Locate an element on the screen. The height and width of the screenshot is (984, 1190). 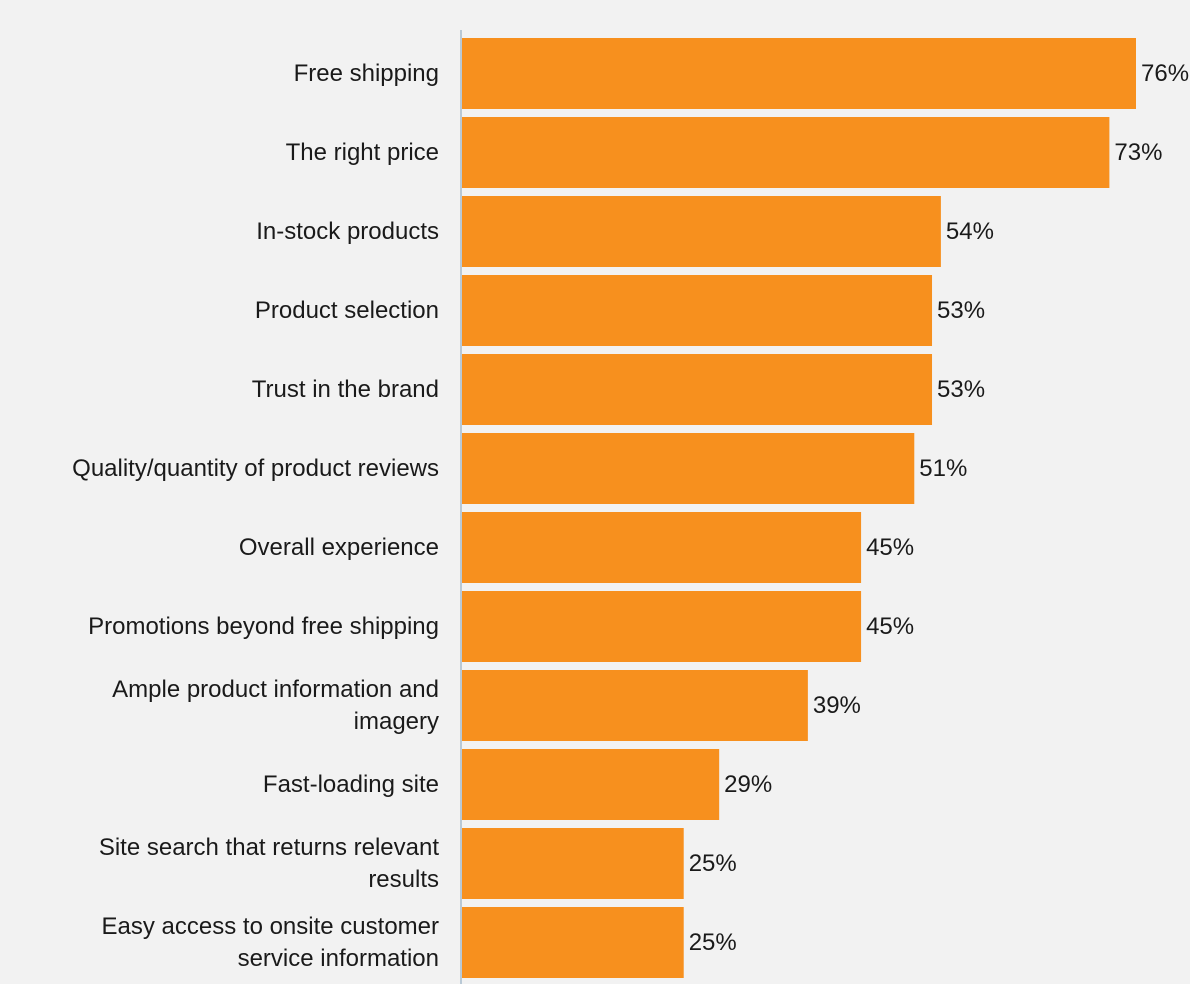
category-label: Promotions beyond free shipping is located at coordinates (263, 626).